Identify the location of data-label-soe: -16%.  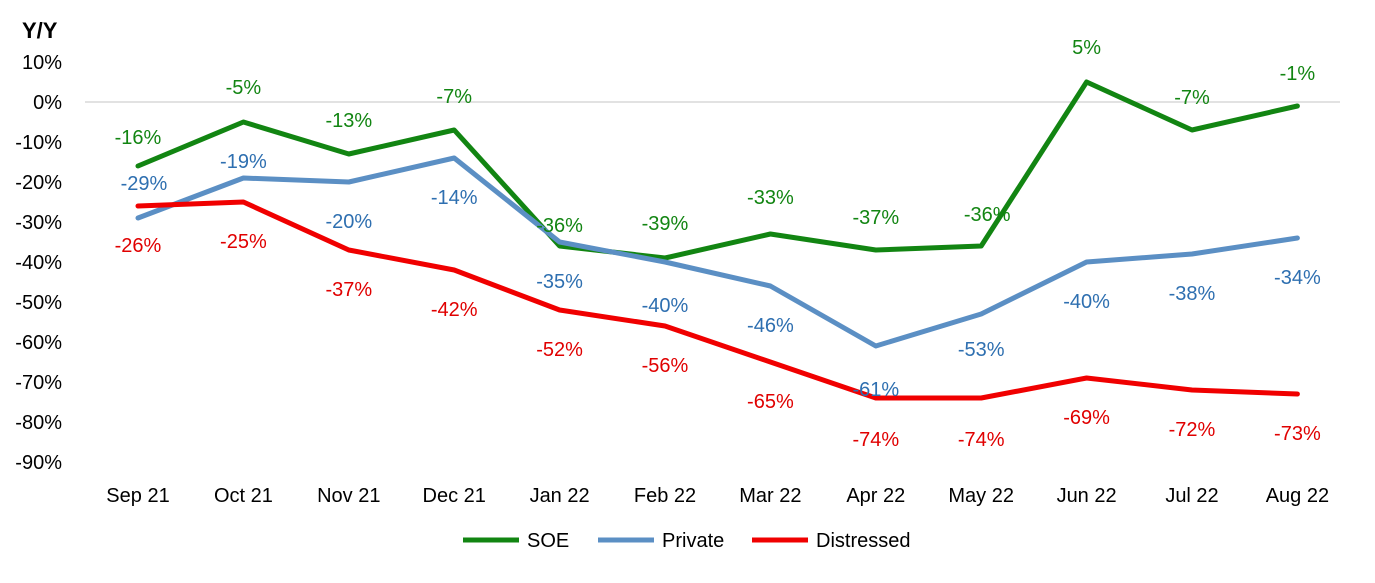
(138, 138).